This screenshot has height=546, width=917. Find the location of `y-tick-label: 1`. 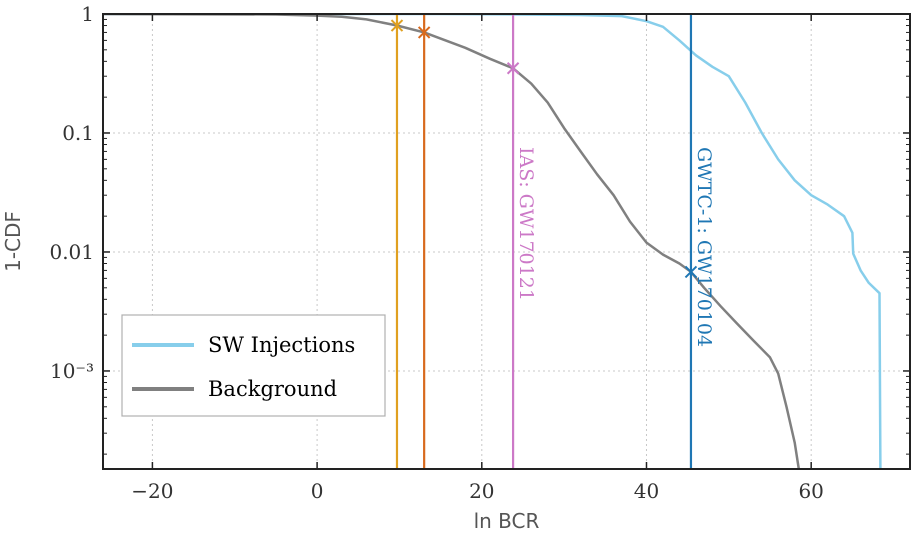

y-tick-label: 1 is located at coordinates (87, 14).